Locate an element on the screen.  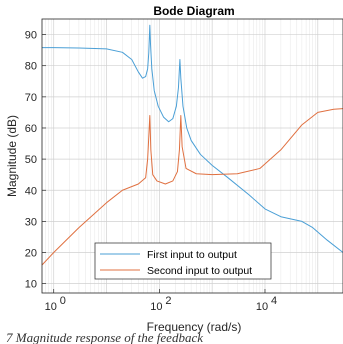
legend-box is located at coordinates (183, 261).